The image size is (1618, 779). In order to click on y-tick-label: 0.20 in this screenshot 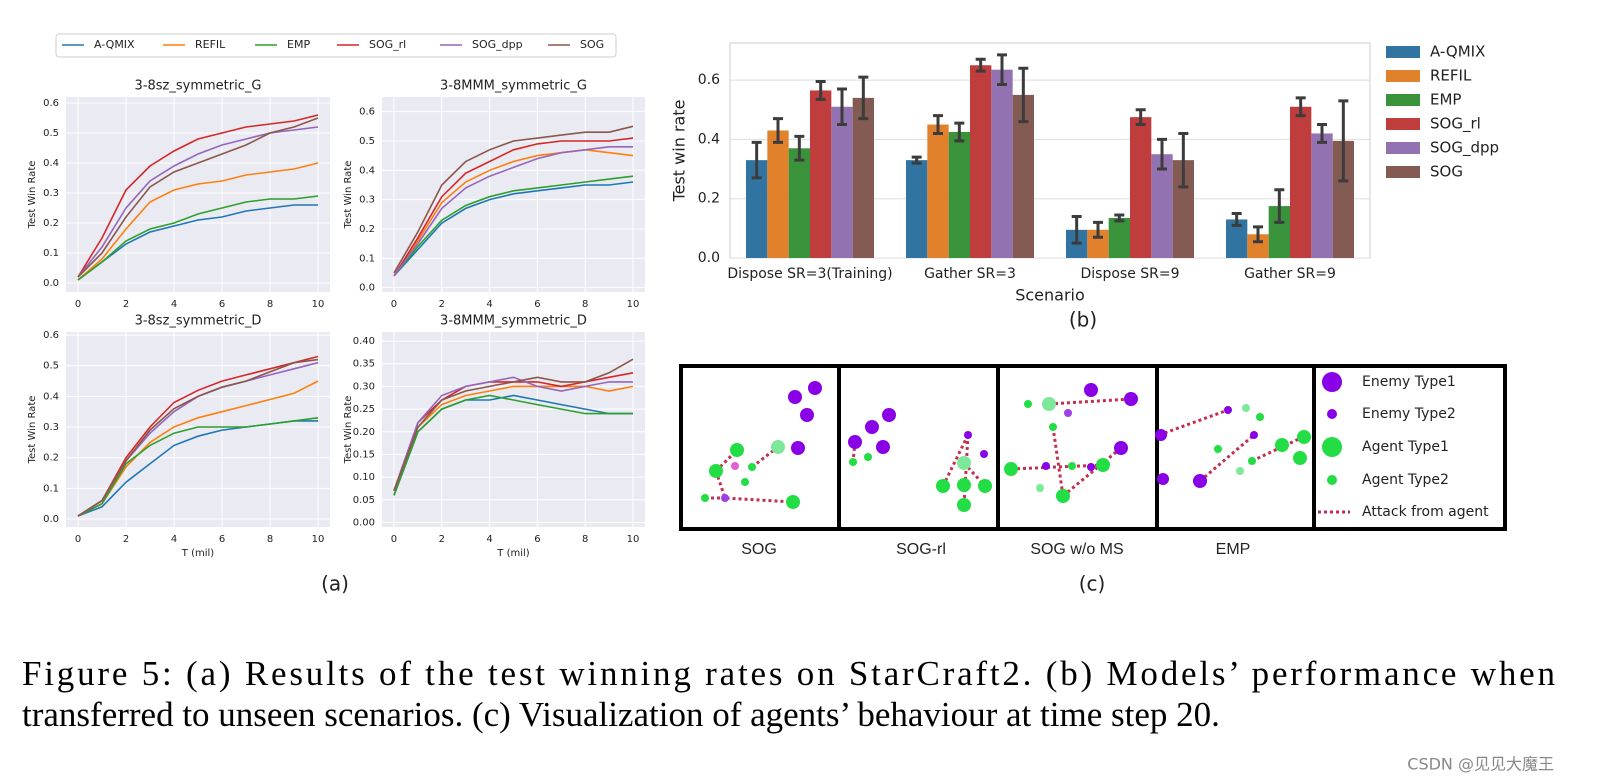, I will do `click(364, 432)`.